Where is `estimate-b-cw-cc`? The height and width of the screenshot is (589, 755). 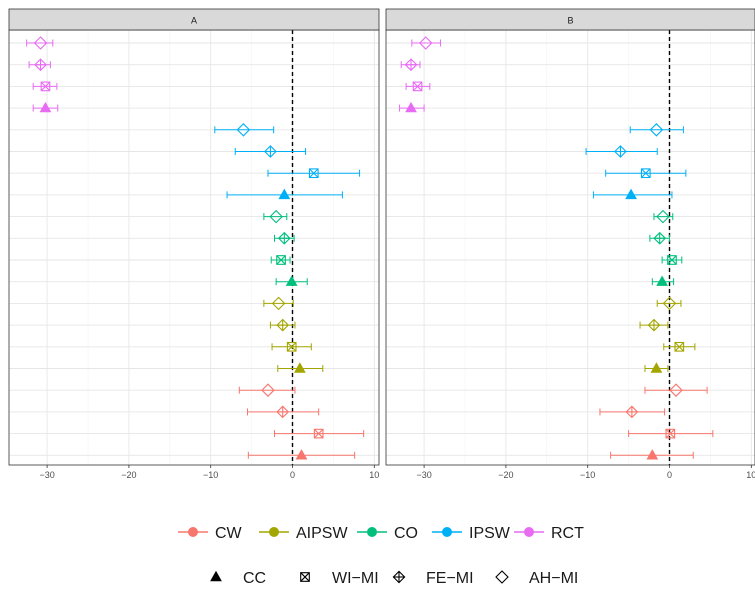
estimate-b-cw-cc is located at coordinates (652, 454).